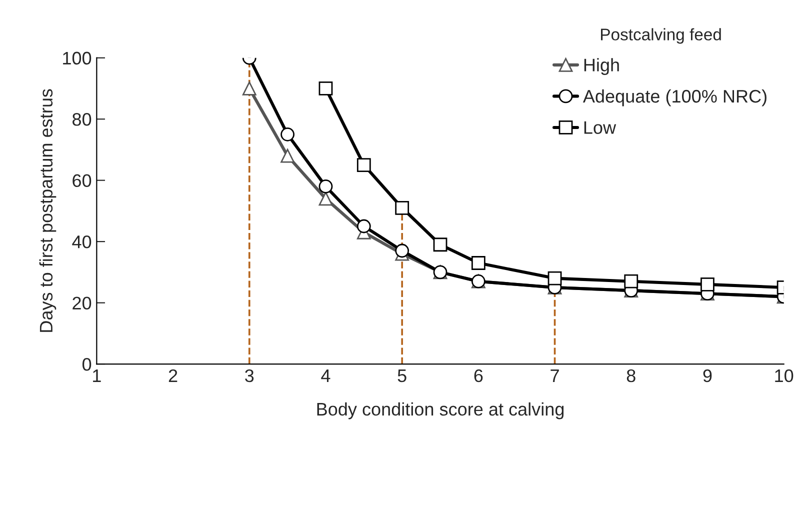 The width and height of the screenshot is (799, 512). What do you see at coordinates (82, 119) in the screenshot?
I see `y-tick-label: 80` at bounding box center [82, 119].